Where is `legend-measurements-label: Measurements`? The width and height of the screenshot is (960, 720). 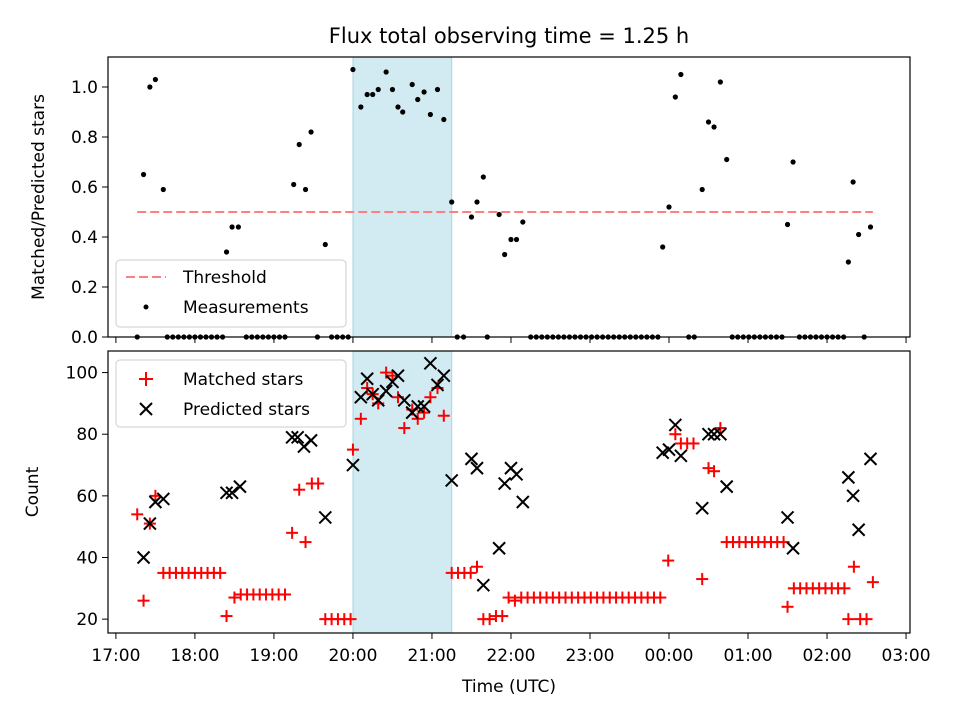
legend-measurements-label: Measurements is located at coordinates (246, 308).